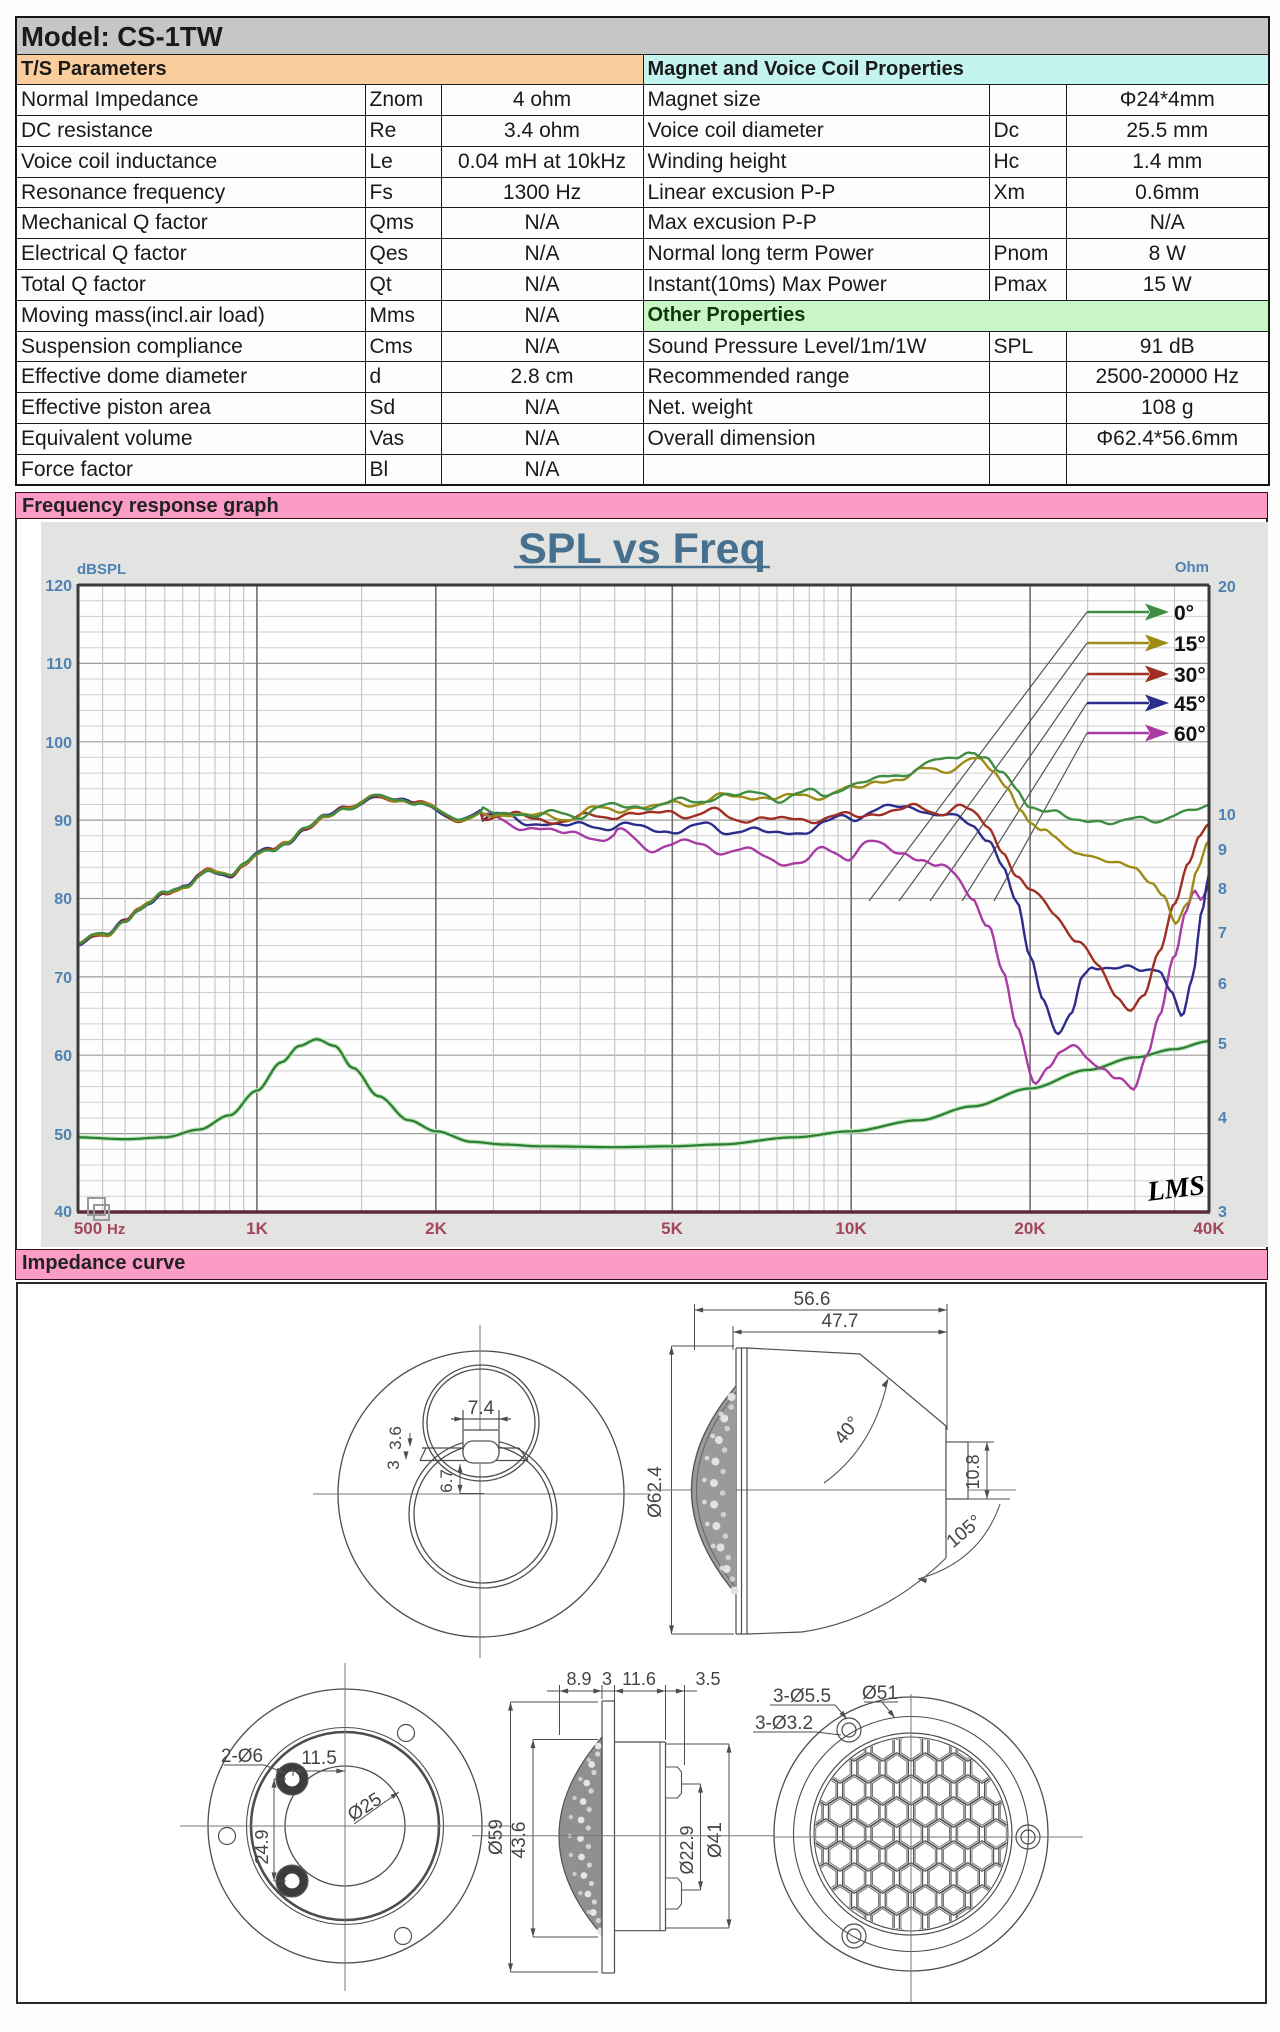  What do you see at coordinates (707, 1679) in the screenshot?
I see `svg-text: 3.5` at bounding box center [707, 1679].